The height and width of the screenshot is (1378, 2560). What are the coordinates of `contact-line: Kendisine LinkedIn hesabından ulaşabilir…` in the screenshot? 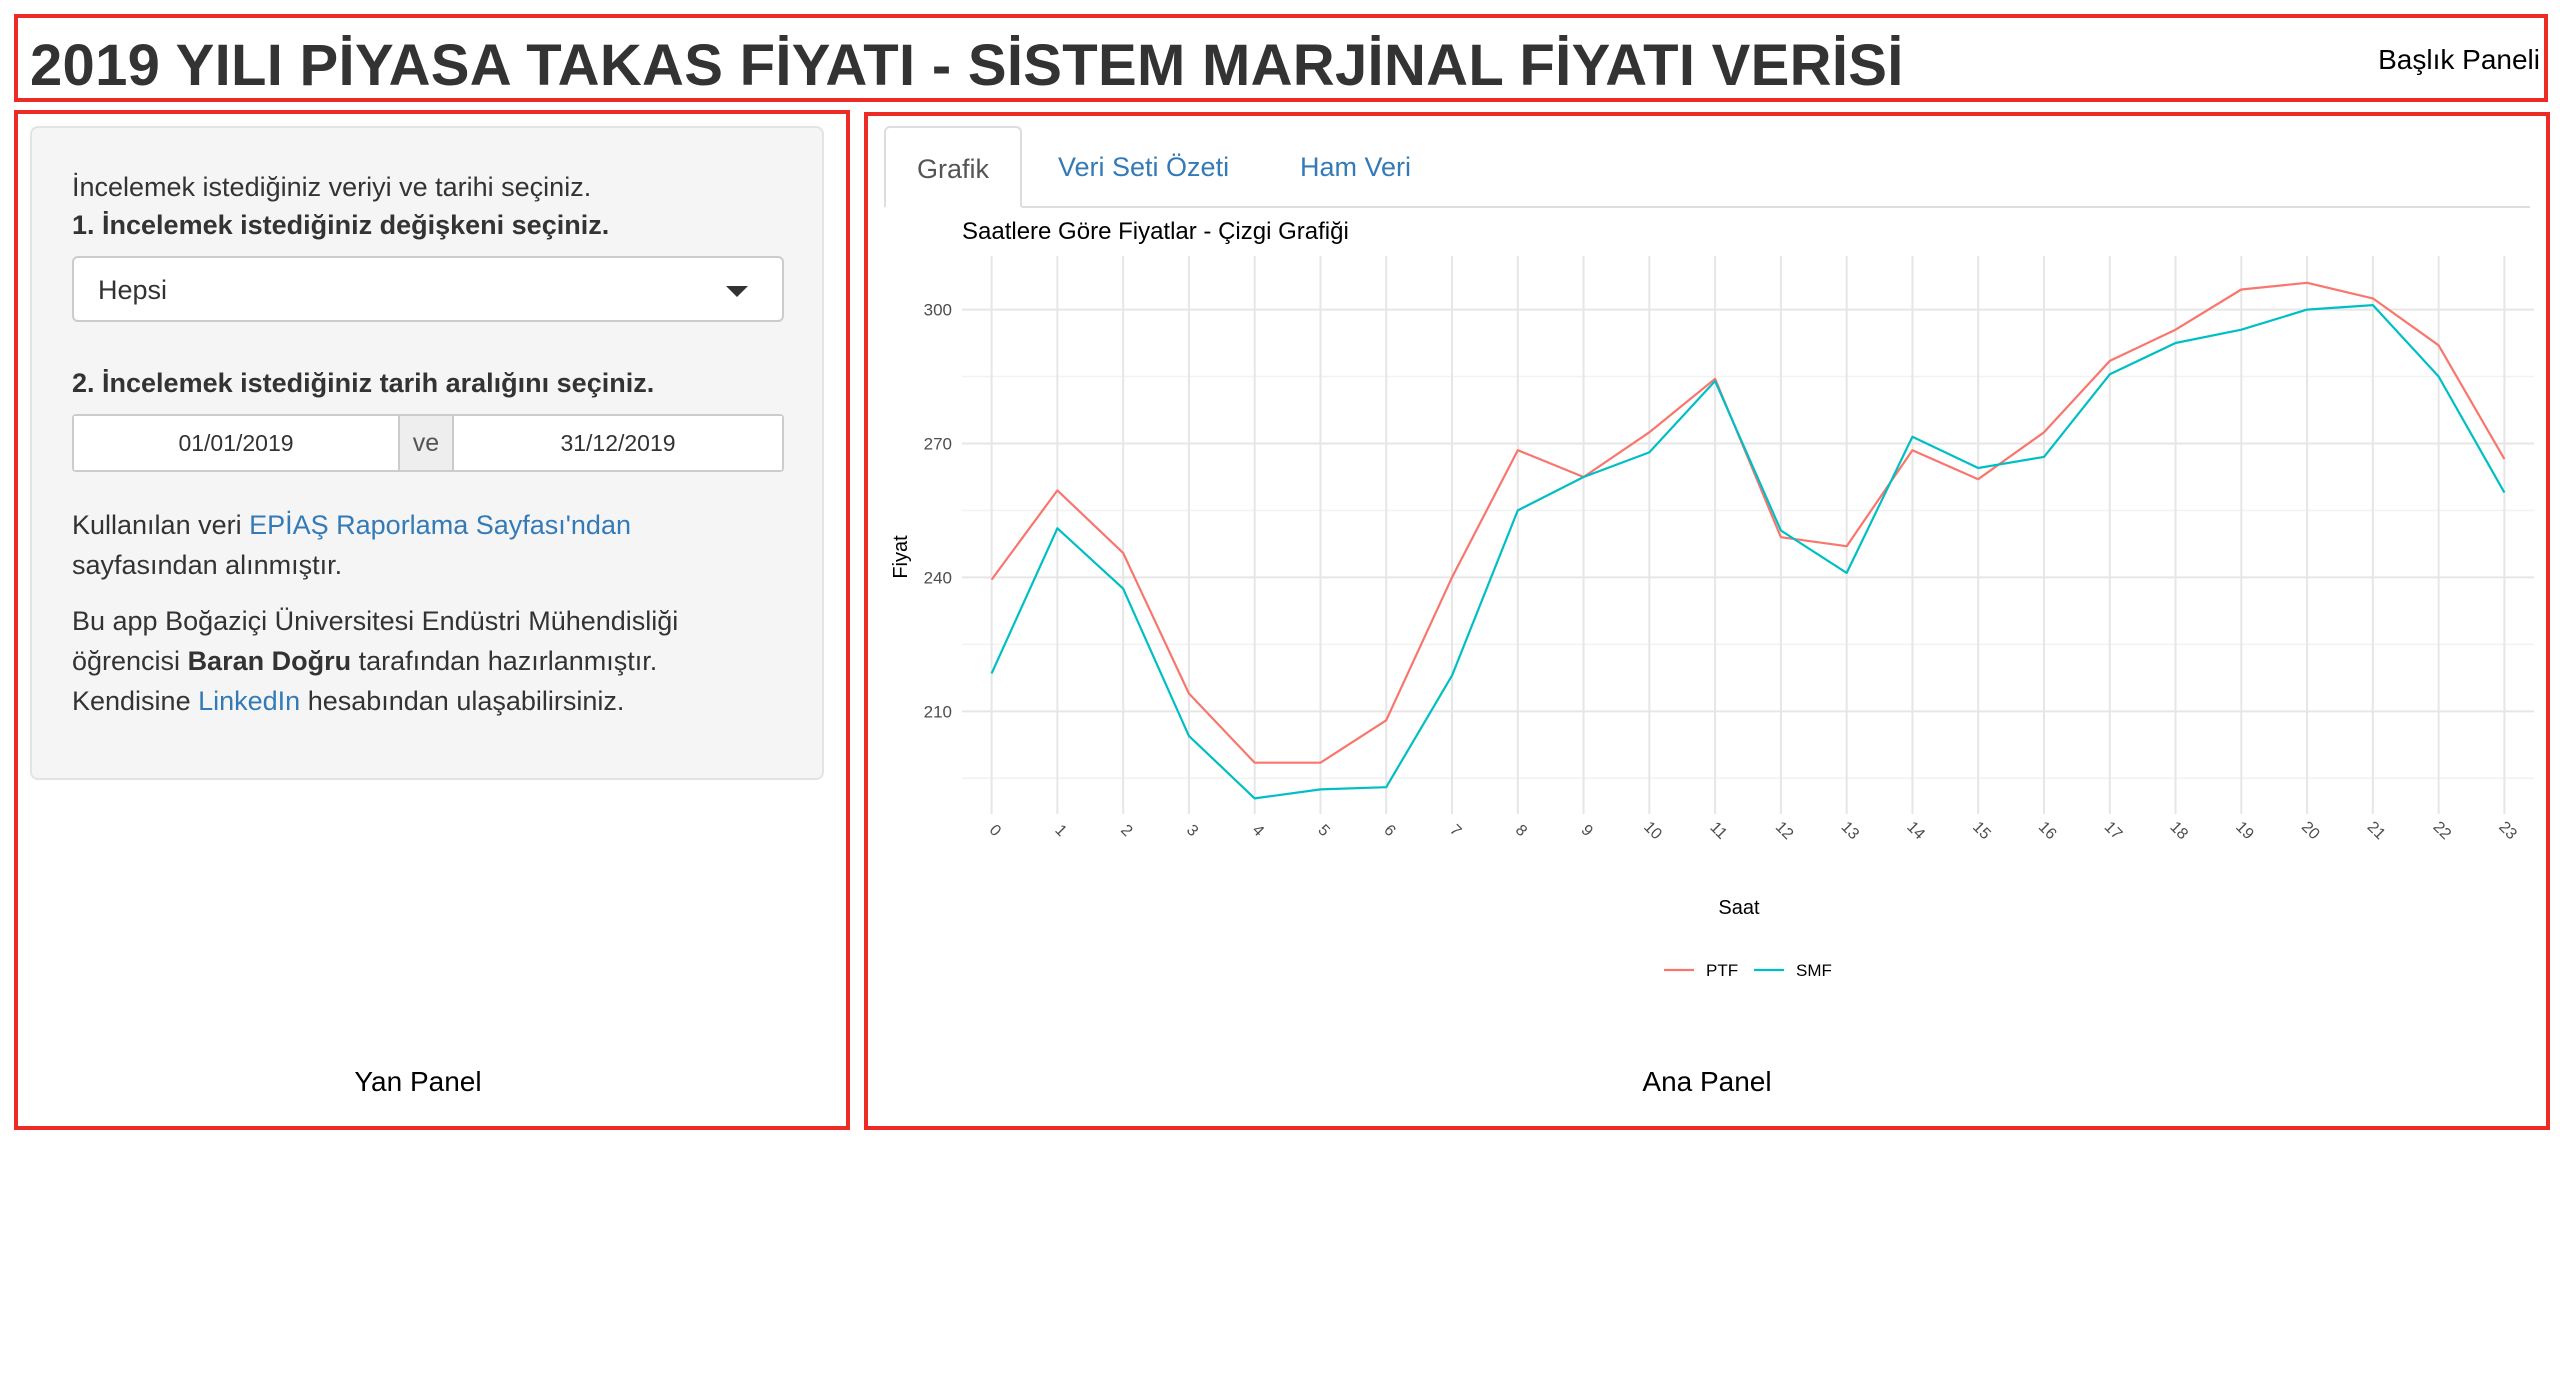 It's located at (348, 701).